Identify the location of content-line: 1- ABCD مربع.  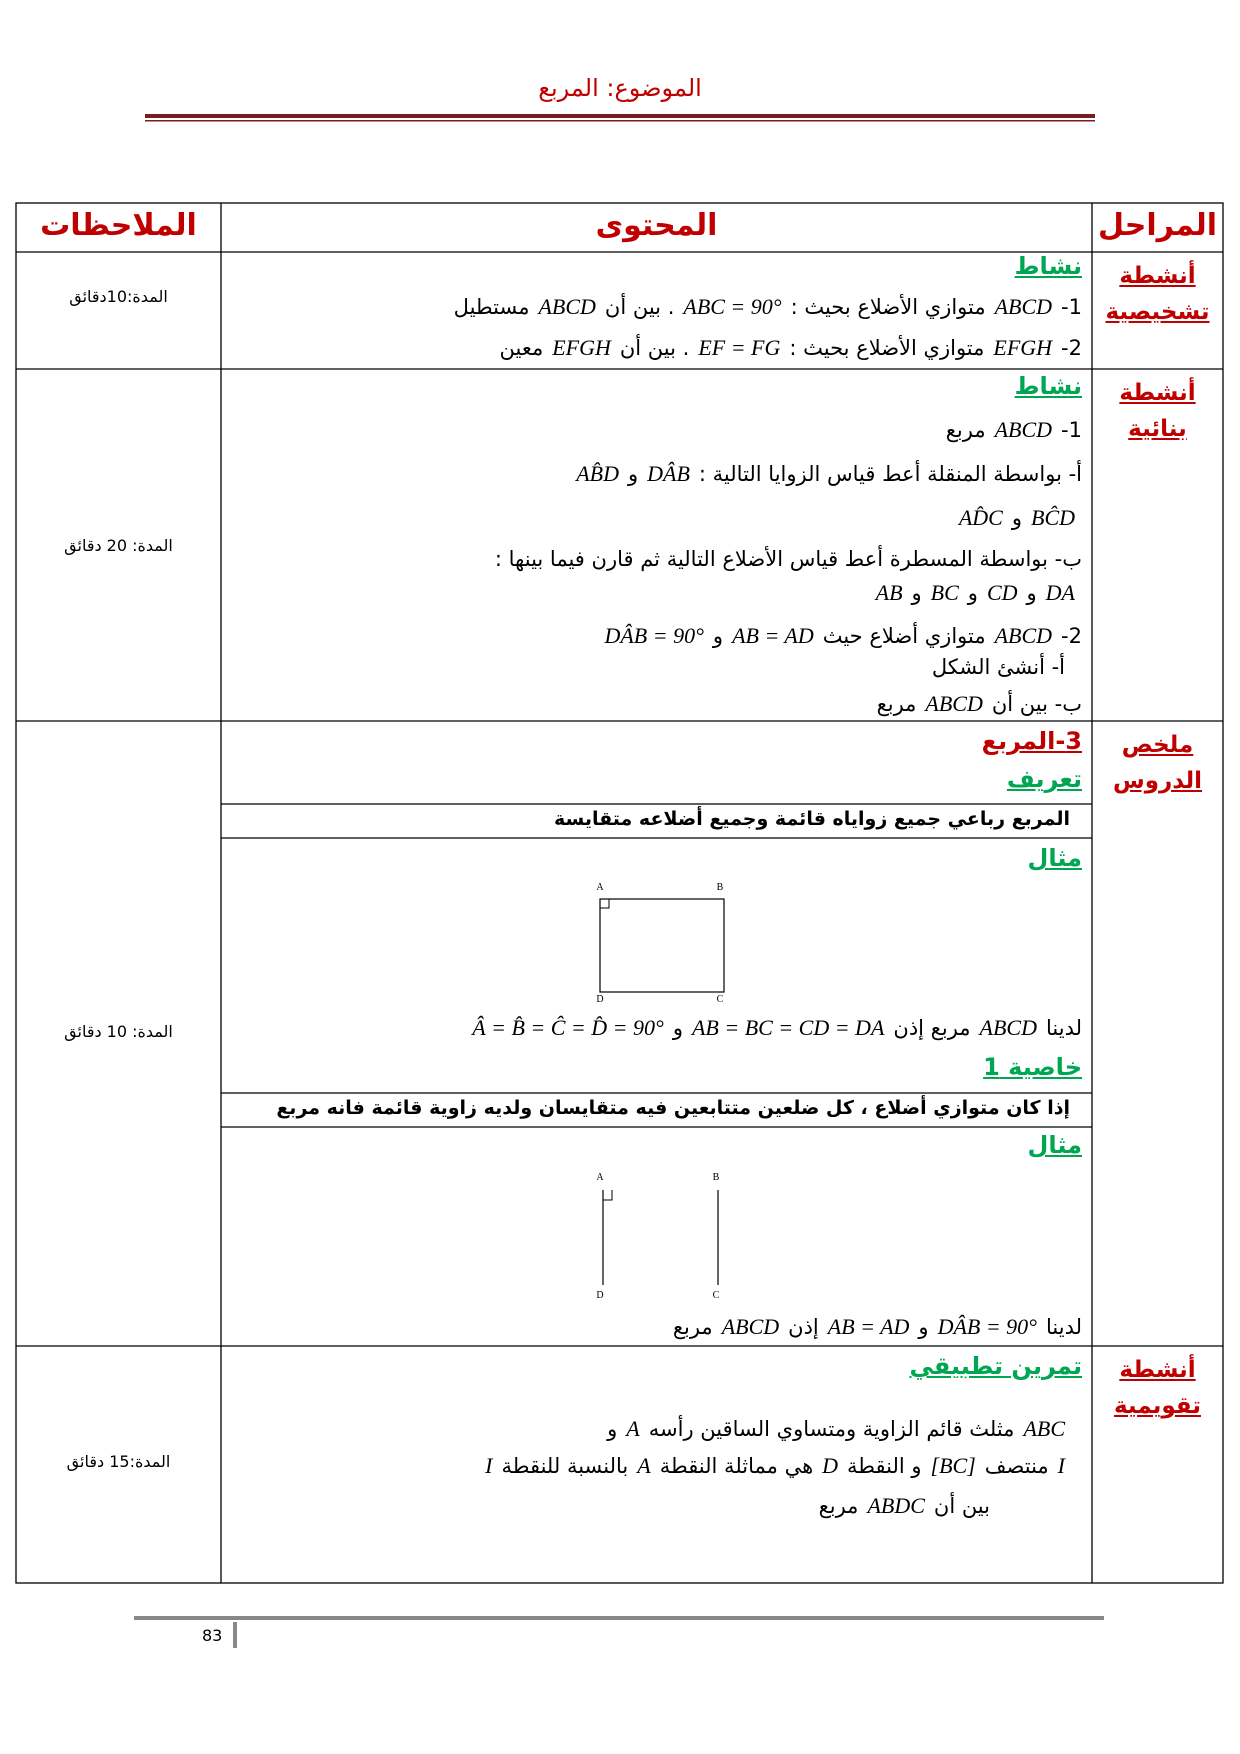
(1014, 430).